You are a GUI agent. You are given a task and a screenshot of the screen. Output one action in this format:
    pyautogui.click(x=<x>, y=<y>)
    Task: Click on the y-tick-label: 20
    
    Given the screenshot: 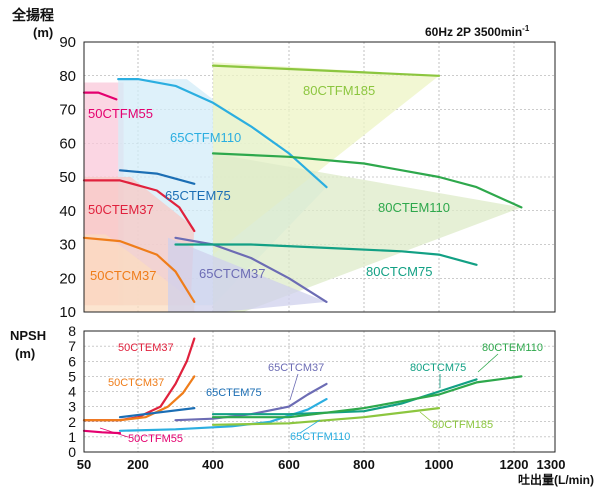 What is the action you would take?
    pyautogui.click(x=67, y=278)
    